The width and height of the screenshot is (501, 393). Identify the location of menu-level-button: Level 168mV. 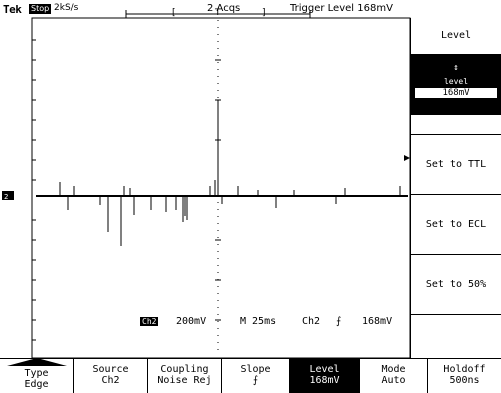
(325, 376).